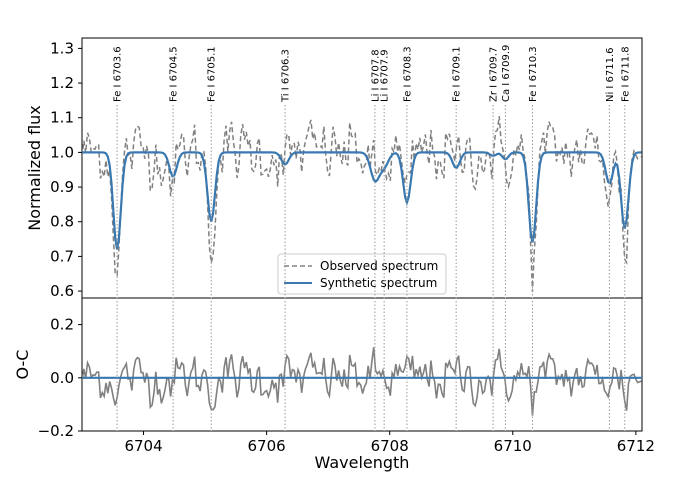 The height and width of the screenshot is (480, 698). I want to click on x-tick-label: 6704, so click(143, 446).